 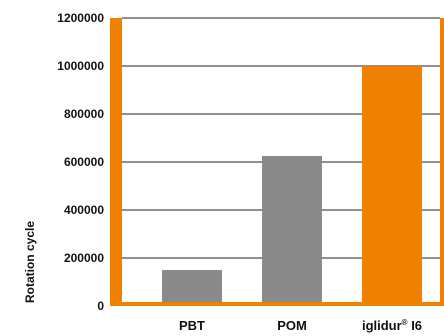 I want to click on frame-left-wall, so click(x=116, y=162).